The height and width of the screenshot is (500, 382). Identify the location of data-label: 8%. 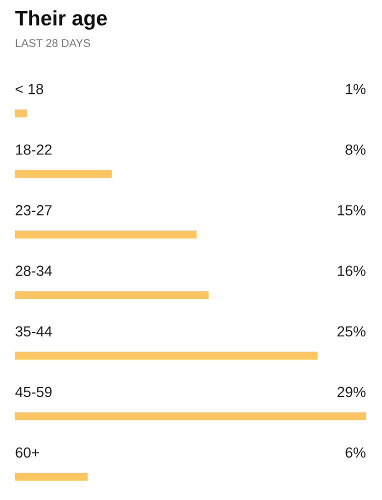
(356, 149).